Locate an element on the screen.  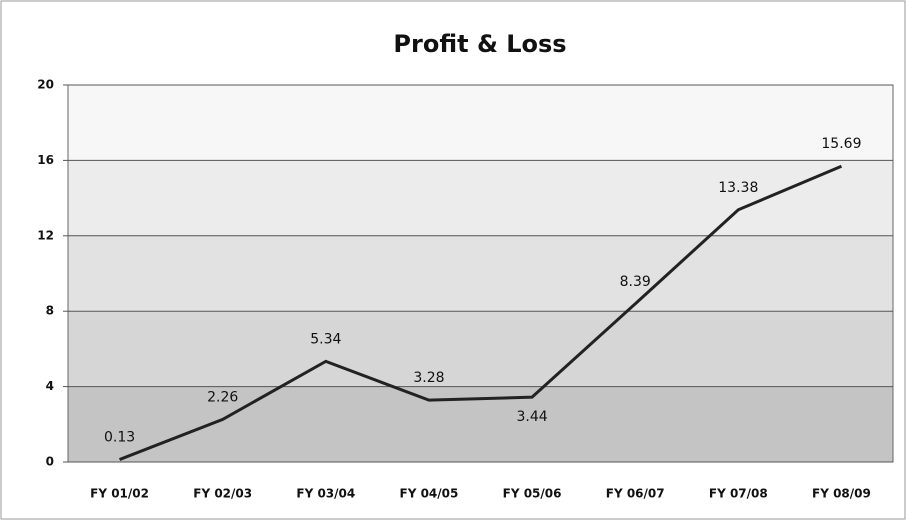
x-tick-label: FY 04/05 is located at coordinates (429, 494).